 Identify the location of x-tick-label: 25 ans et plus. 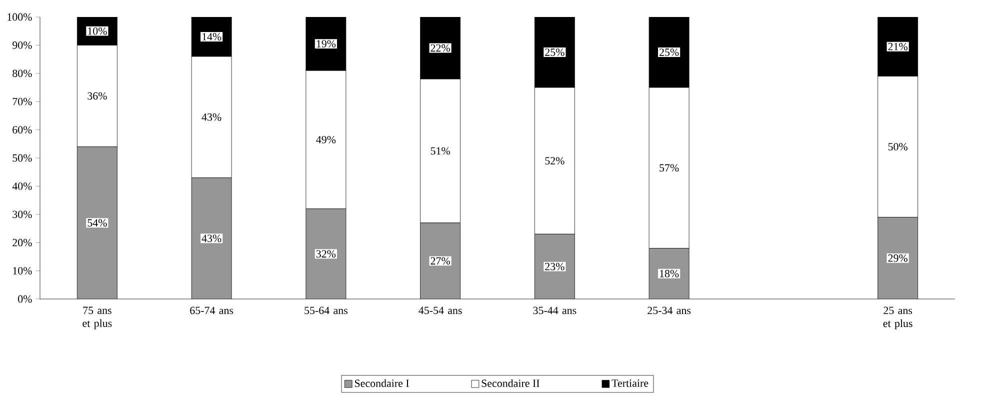
(897, 318).